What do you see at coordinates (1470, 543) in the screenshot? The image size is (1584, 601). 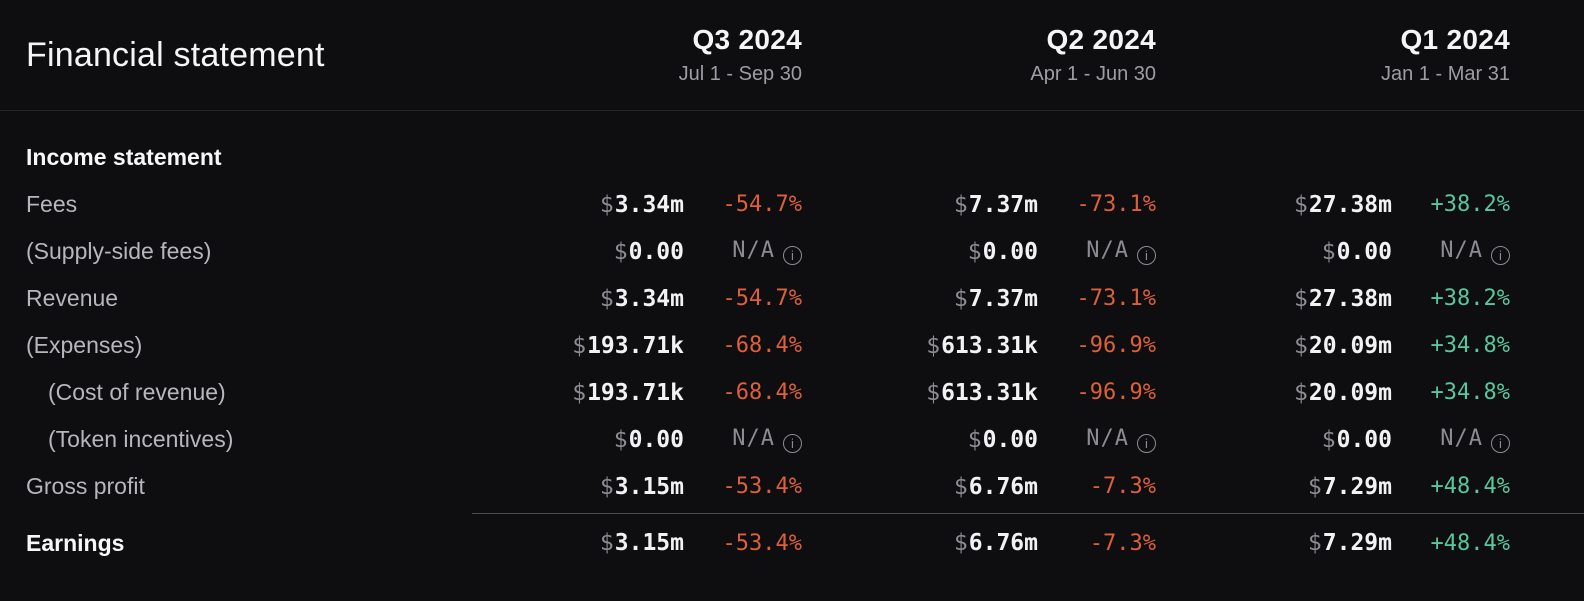 I see `change-value: +48.4%` at bounding box center [1470, 543].